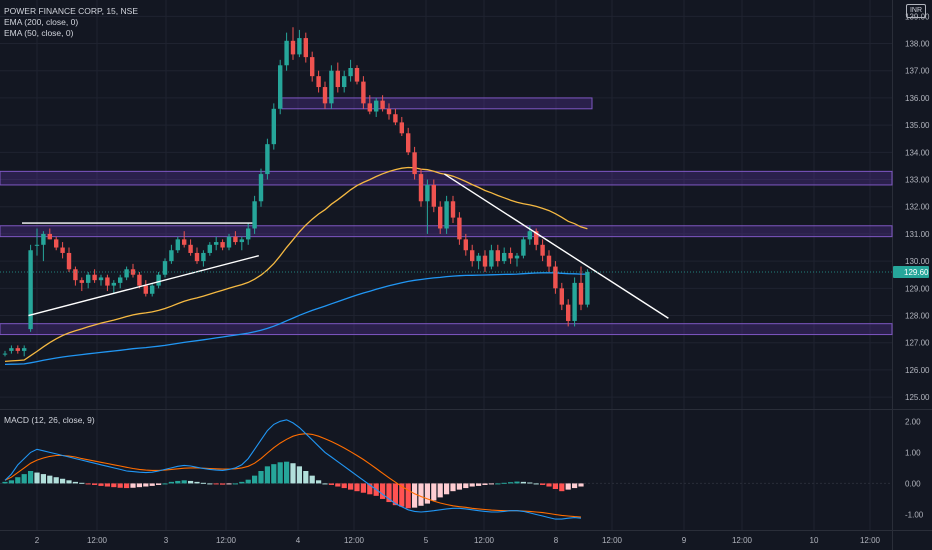 Image resolution: width=932 pixels, height=550 pixels. I want to click on price-tick-label: 138.00, so click(917, 44).